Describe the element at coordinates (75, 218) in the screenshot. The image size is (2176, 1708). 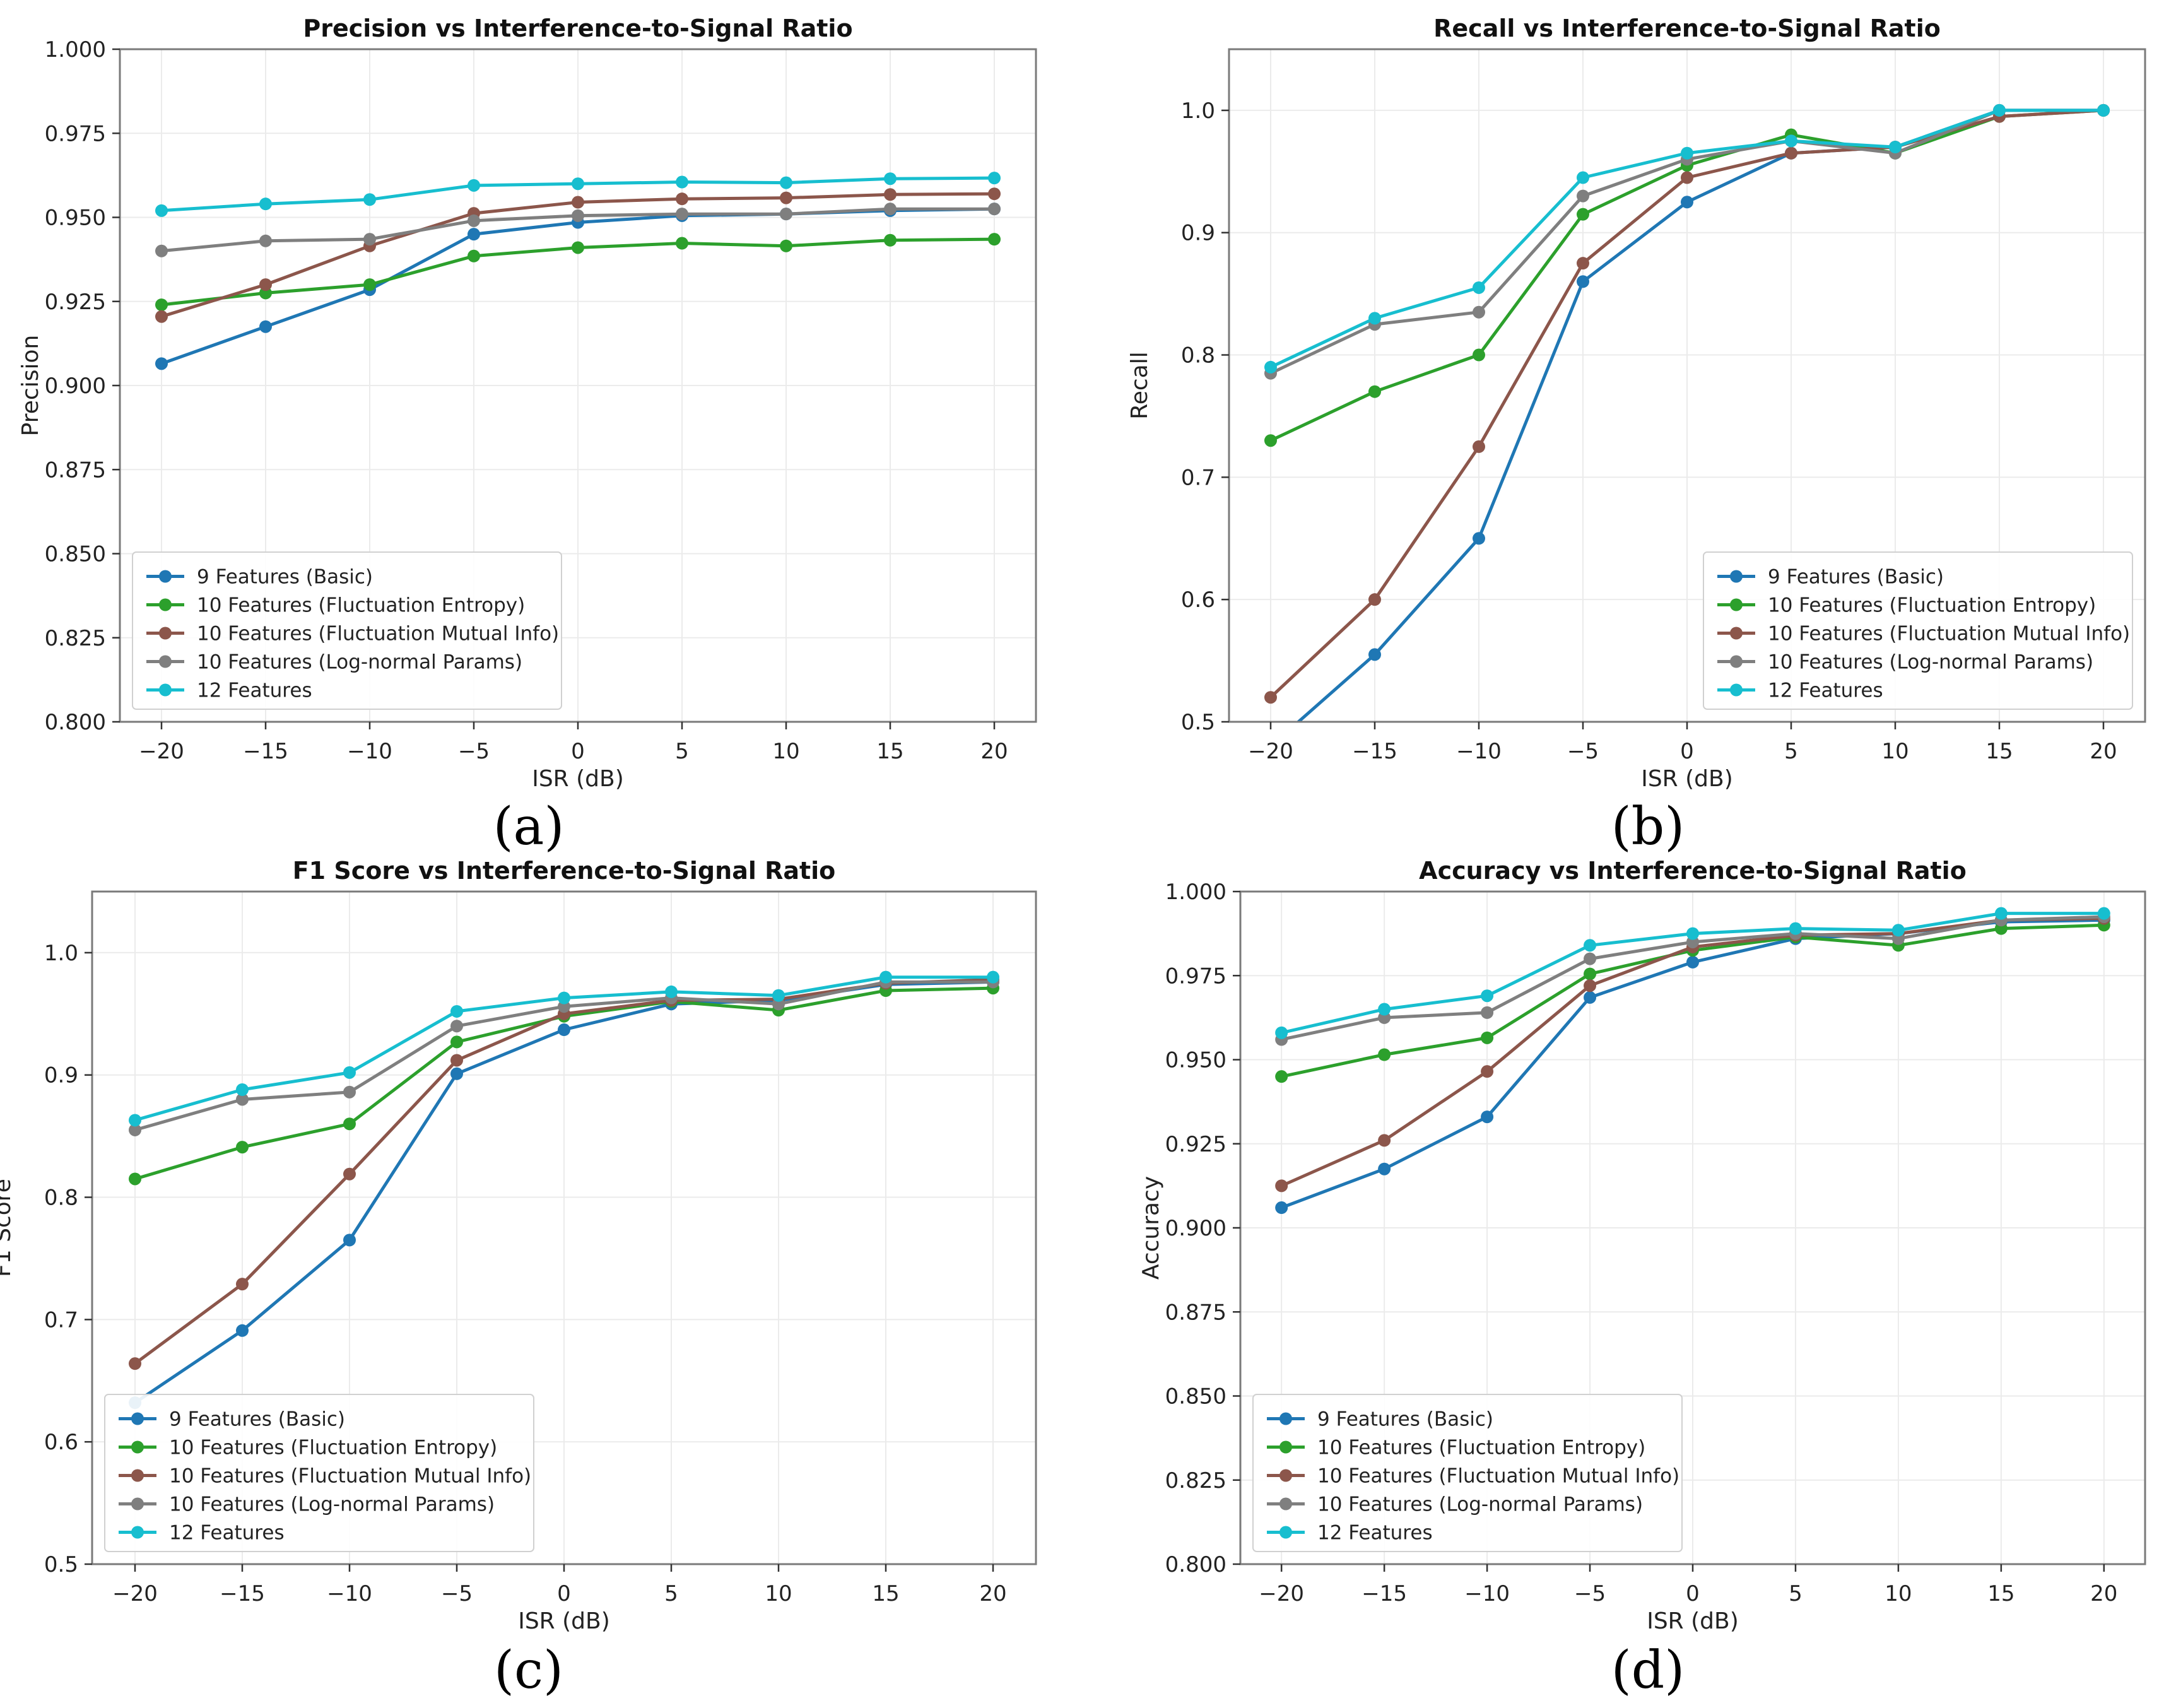
I see `y-tick-label: 0.950` at that location.